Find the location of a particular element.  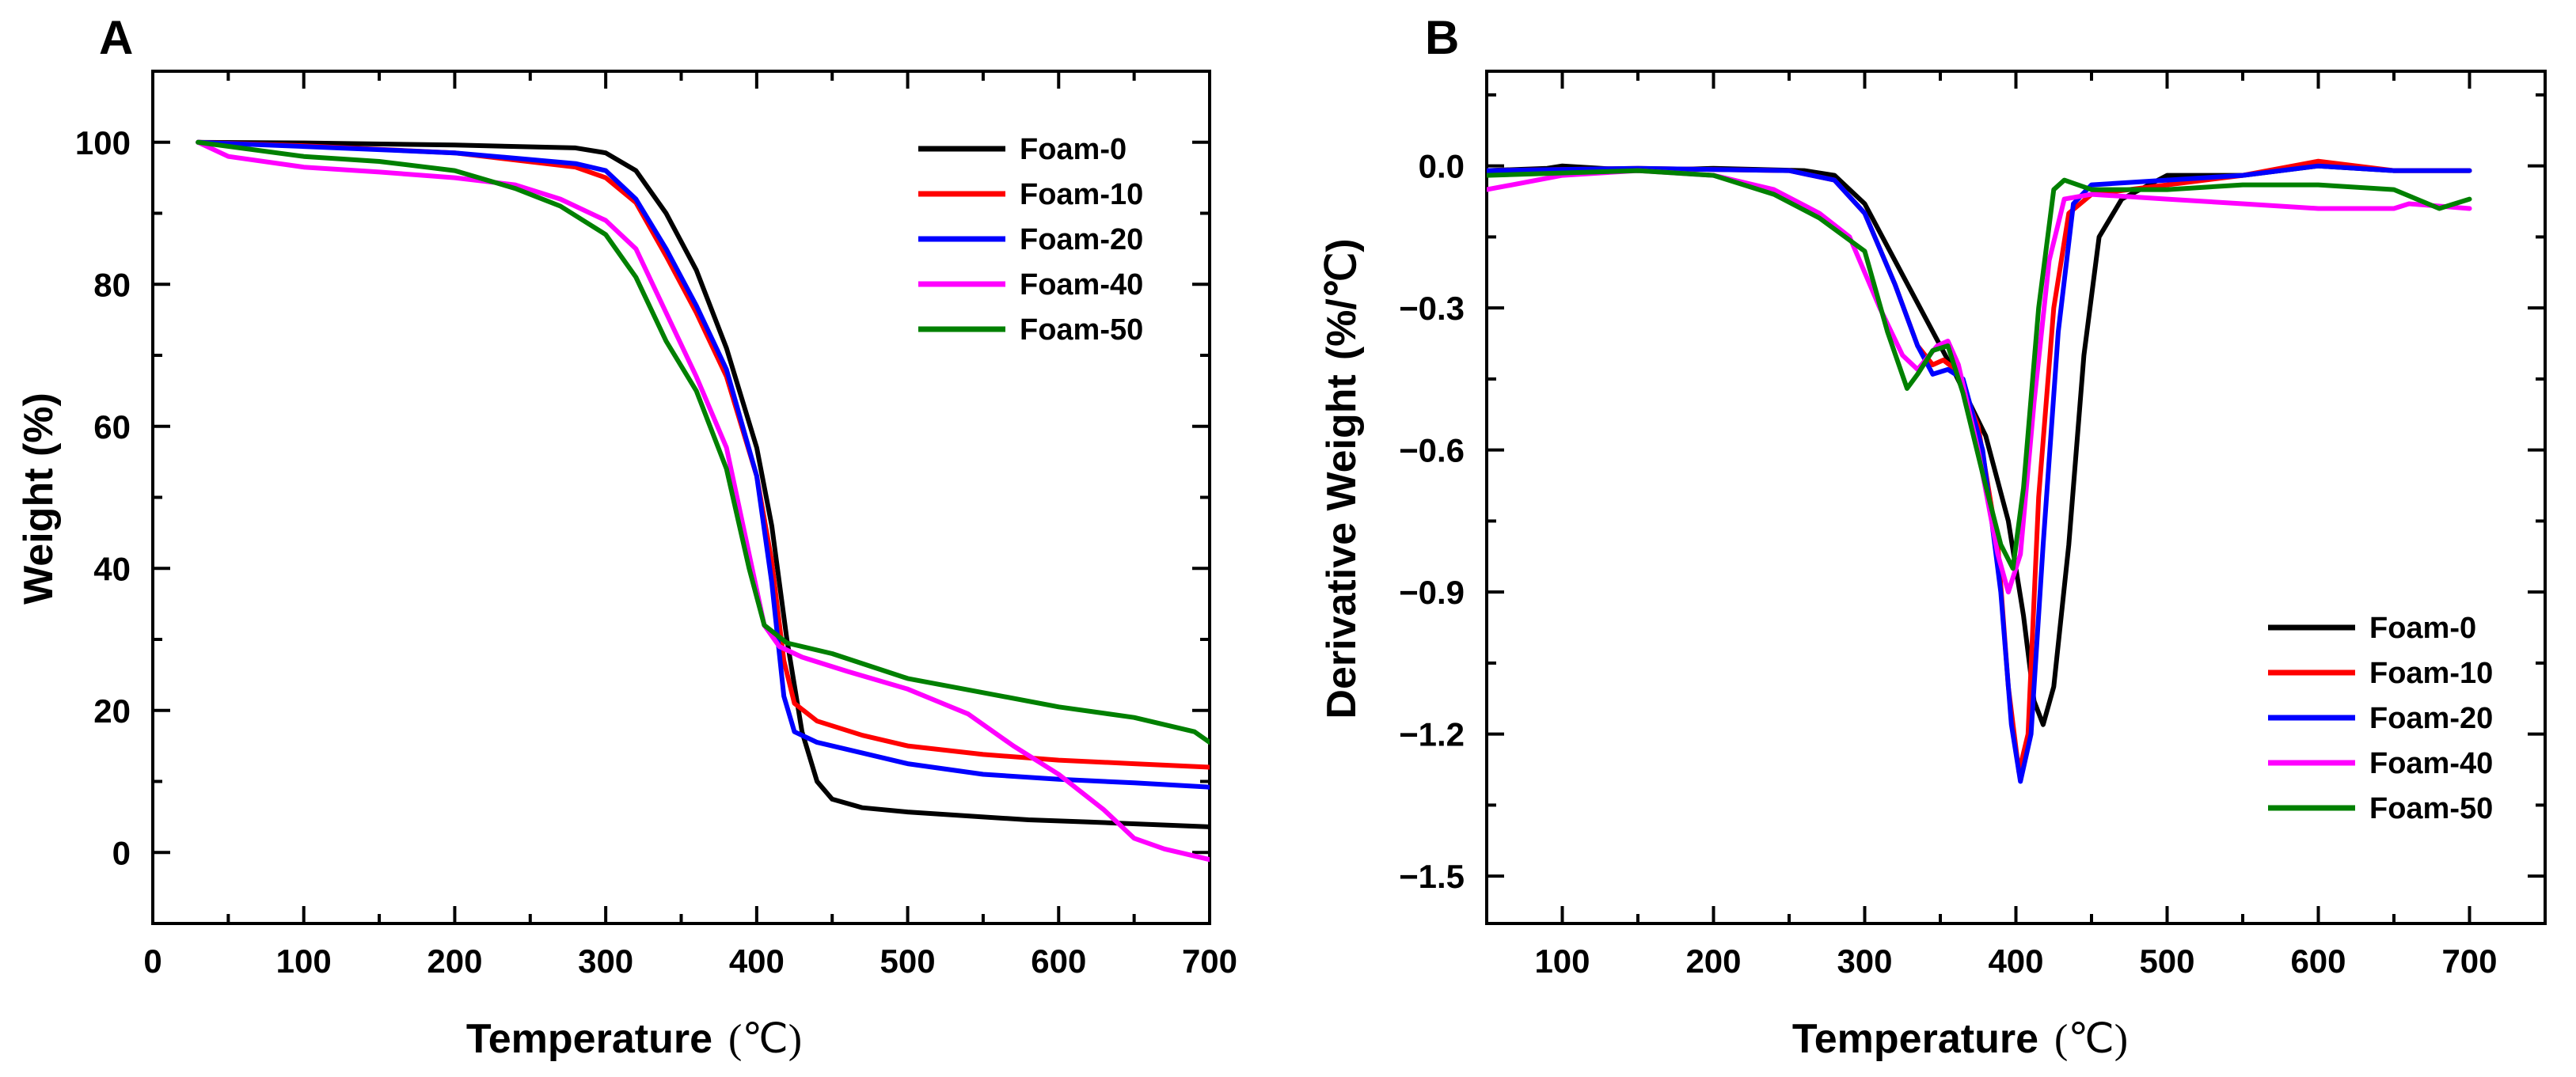

panel-a-x-tick-label: 400 is located at coordinates (757, 961).